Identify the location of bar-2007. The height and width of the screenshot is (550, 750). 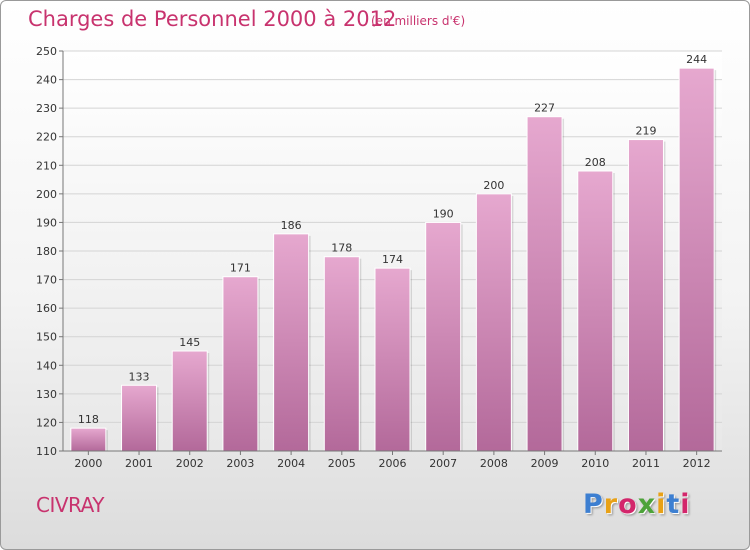
(443, 336).